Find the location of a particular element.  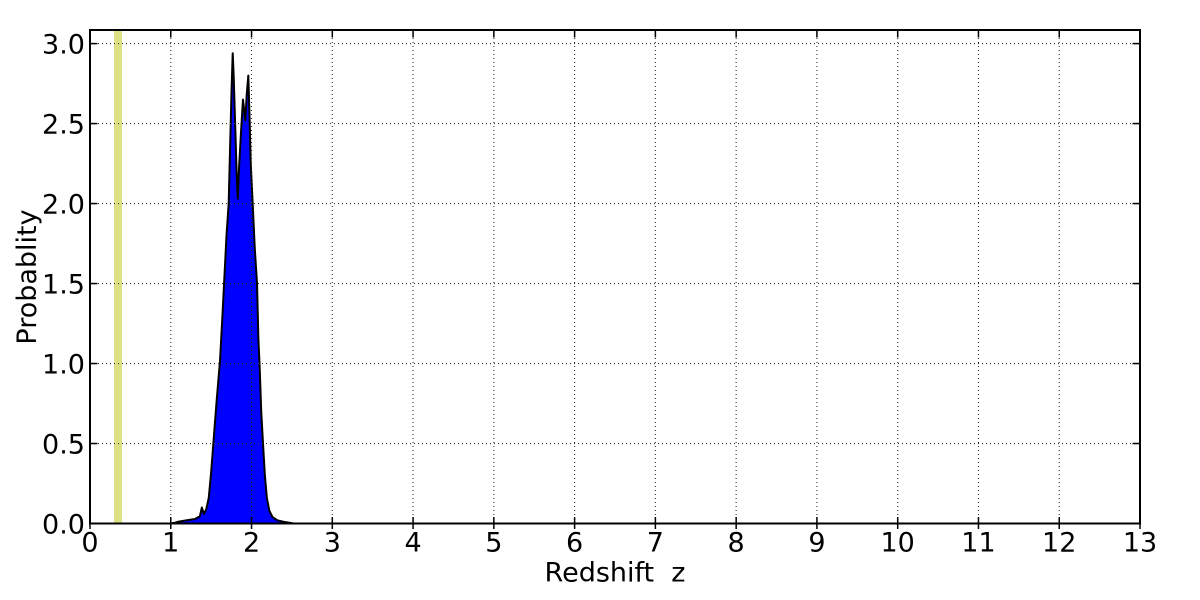

reference-redshift-band is located at coordinates (117, 277).